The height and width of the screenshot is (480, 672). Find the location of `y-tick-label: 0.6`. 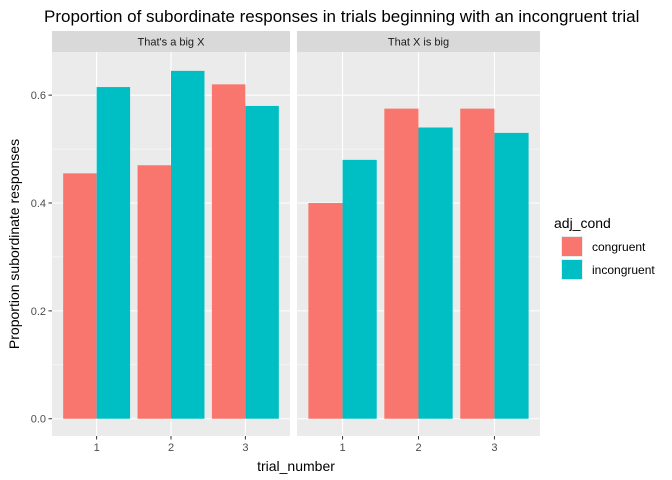

y-tick-label: 0.6 is located at coordinates (38, 96).